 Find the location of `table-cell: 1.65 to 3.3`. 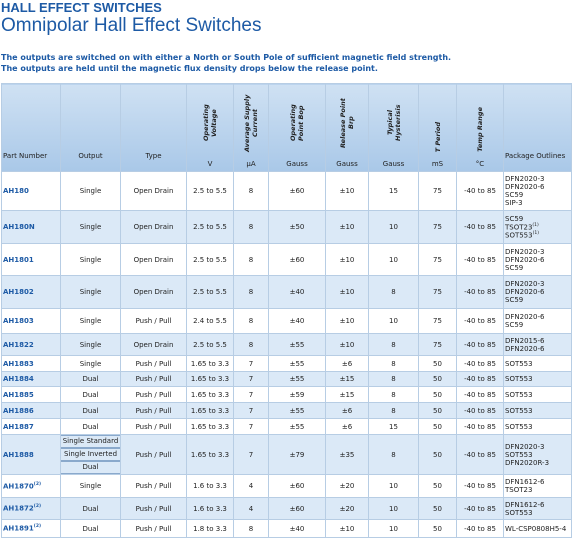

table-cell: 1.65 to 3.3 is located at coordinates (210, 379).